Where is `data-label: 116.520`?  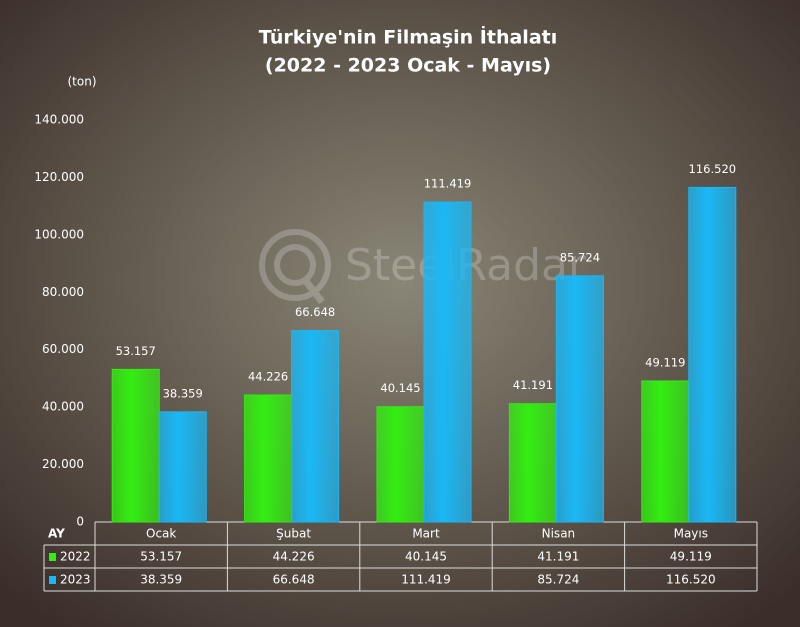 data-label: 116.520 is located at coordinates (713, 169).